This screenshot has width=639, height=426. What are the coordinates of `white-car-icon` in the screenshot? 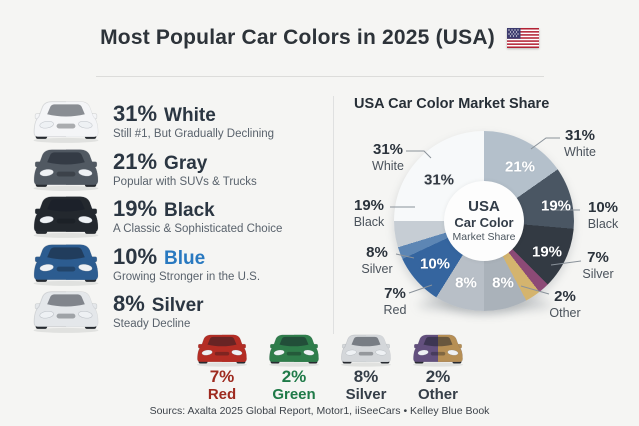 It's located at (66, 120).